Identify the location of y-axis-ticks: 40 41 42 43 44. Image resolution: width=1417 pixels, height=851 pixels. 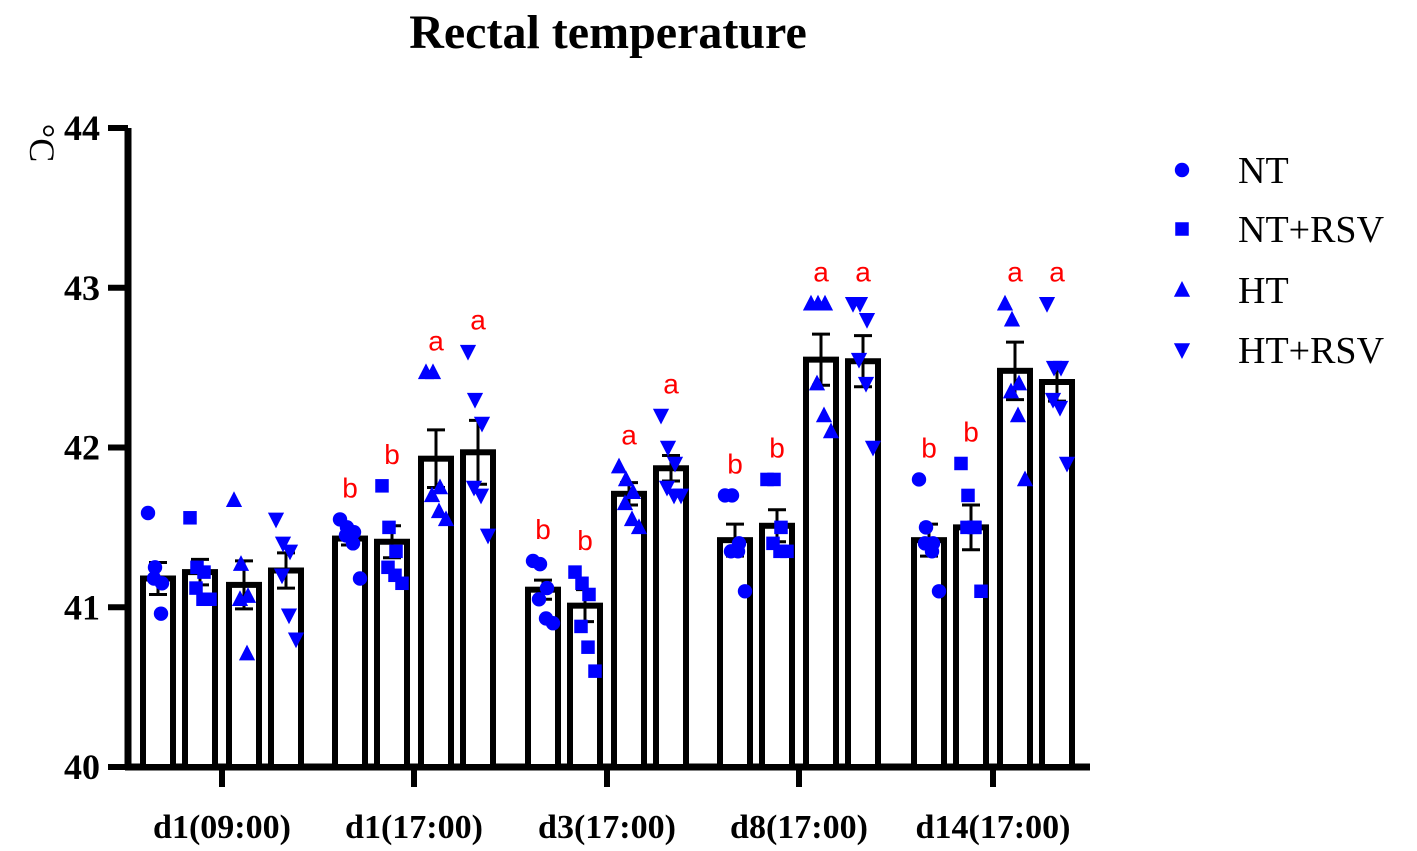
(96, 447).